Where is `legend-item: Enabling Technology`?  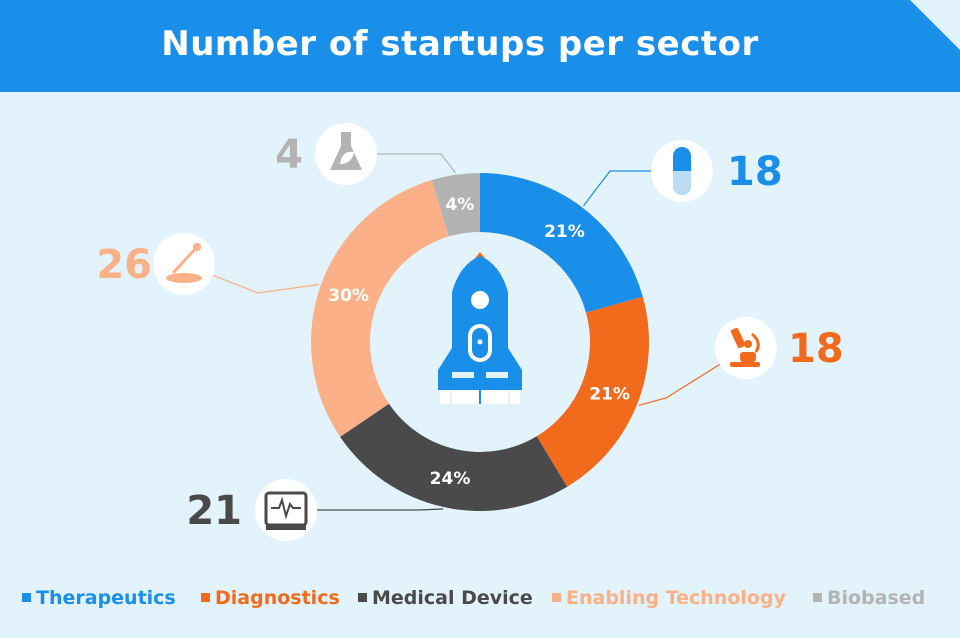 legend-item: Enabling Technology is located at coordinates (669, 598).